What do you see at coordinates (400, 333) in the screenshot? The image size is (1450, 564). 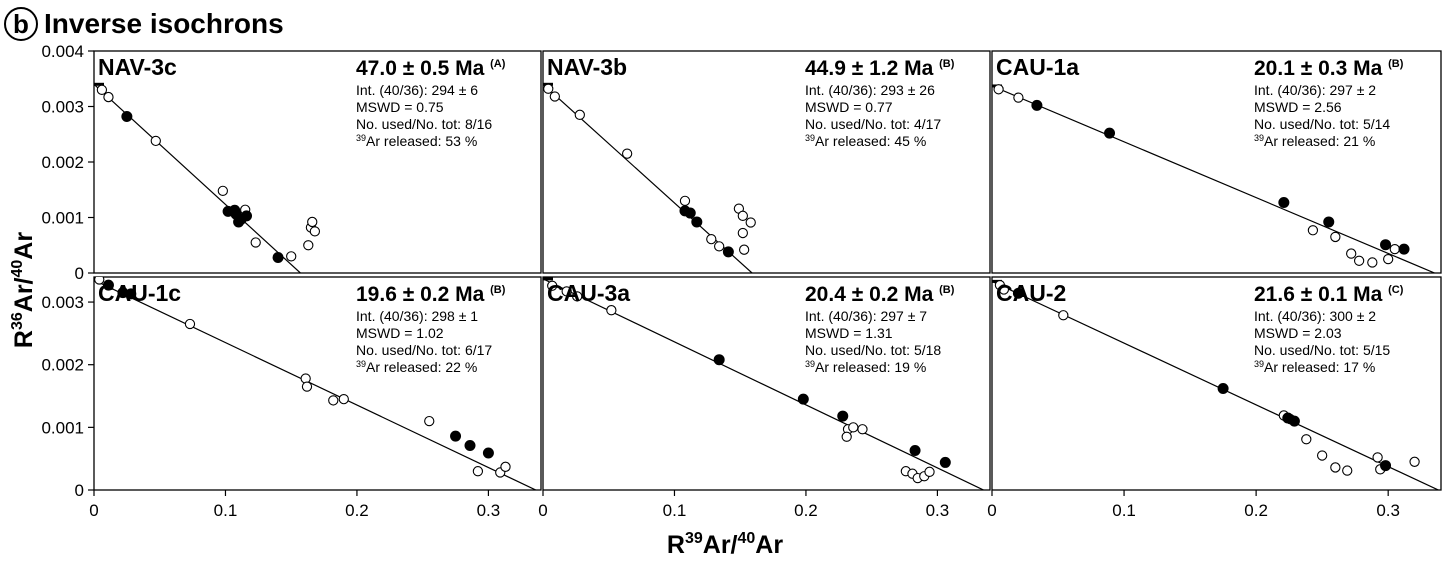 I see `stat-line: MSWD = 1.02` at bounding box center [400, 333].